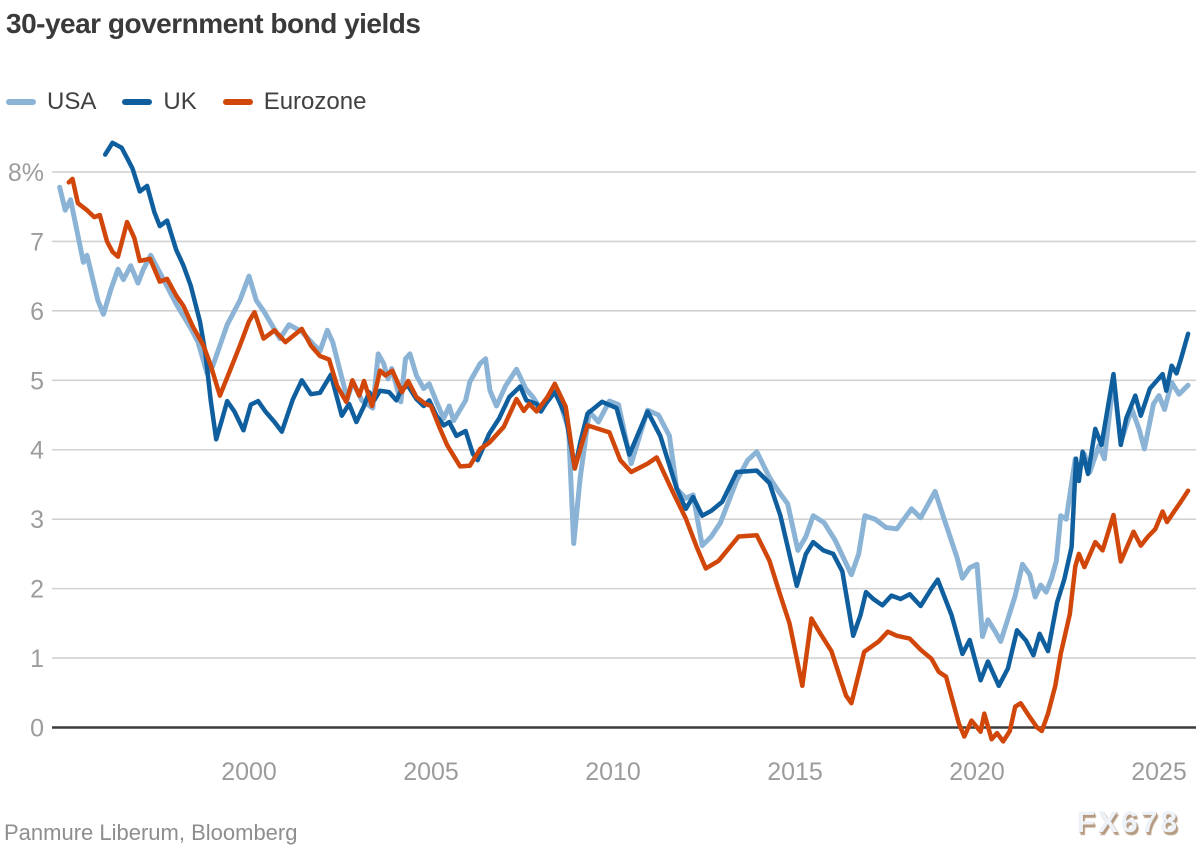 This screenshot has height=864, width=1200. Describe the element at coordinates (37, 242) in the screenshot. I see `y-tick-label: 7` at that location.